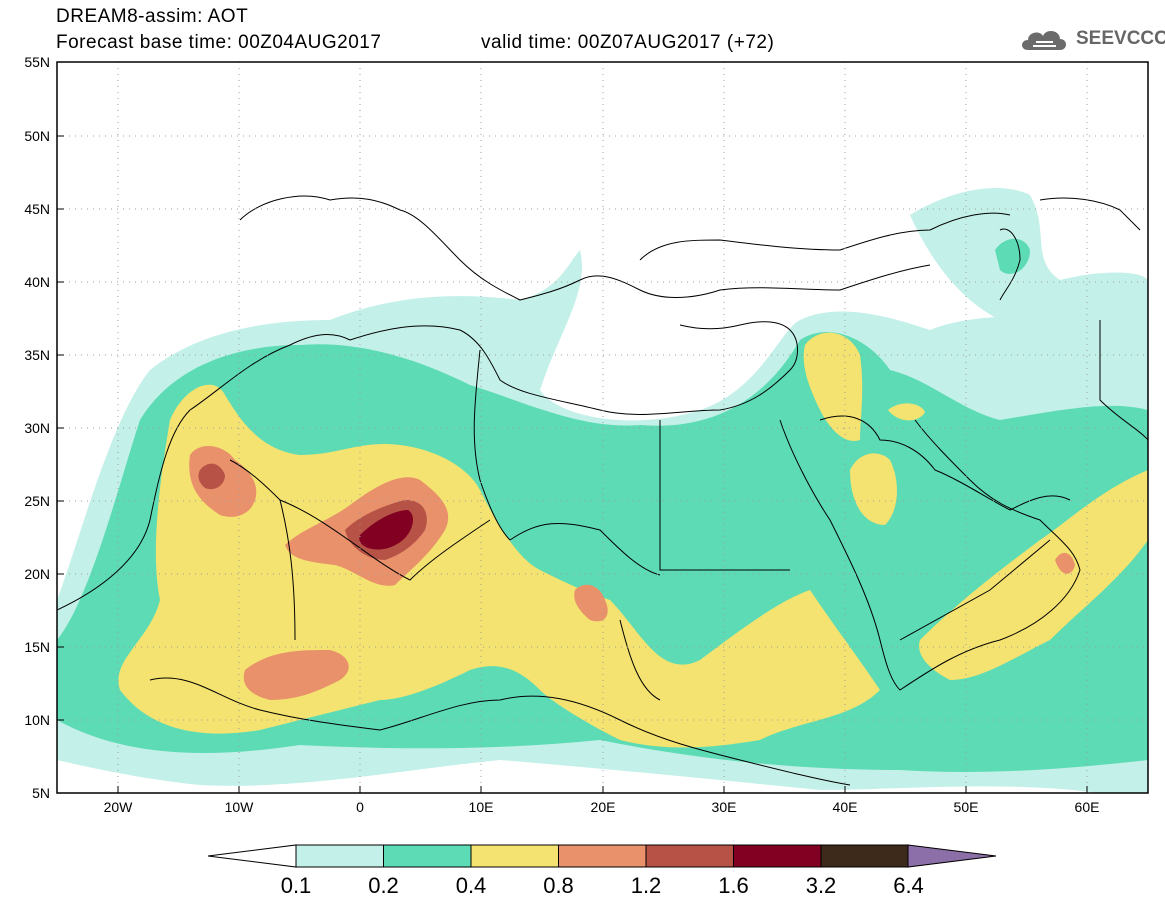  What do you see at coordinates (37, 647) in the screenshot?
I see `lat-label: 15N` at bounding box center [37, 647].